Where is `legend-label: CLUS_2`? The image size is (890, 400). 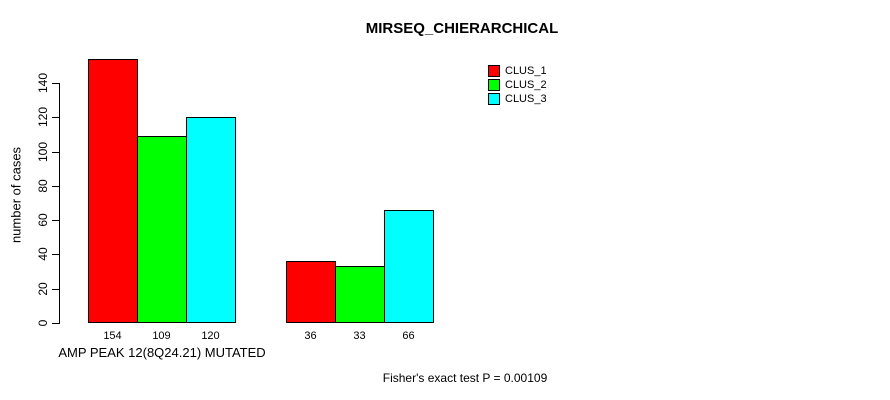
legend-label: CLUS_2 is located at coordinates (526, 85).